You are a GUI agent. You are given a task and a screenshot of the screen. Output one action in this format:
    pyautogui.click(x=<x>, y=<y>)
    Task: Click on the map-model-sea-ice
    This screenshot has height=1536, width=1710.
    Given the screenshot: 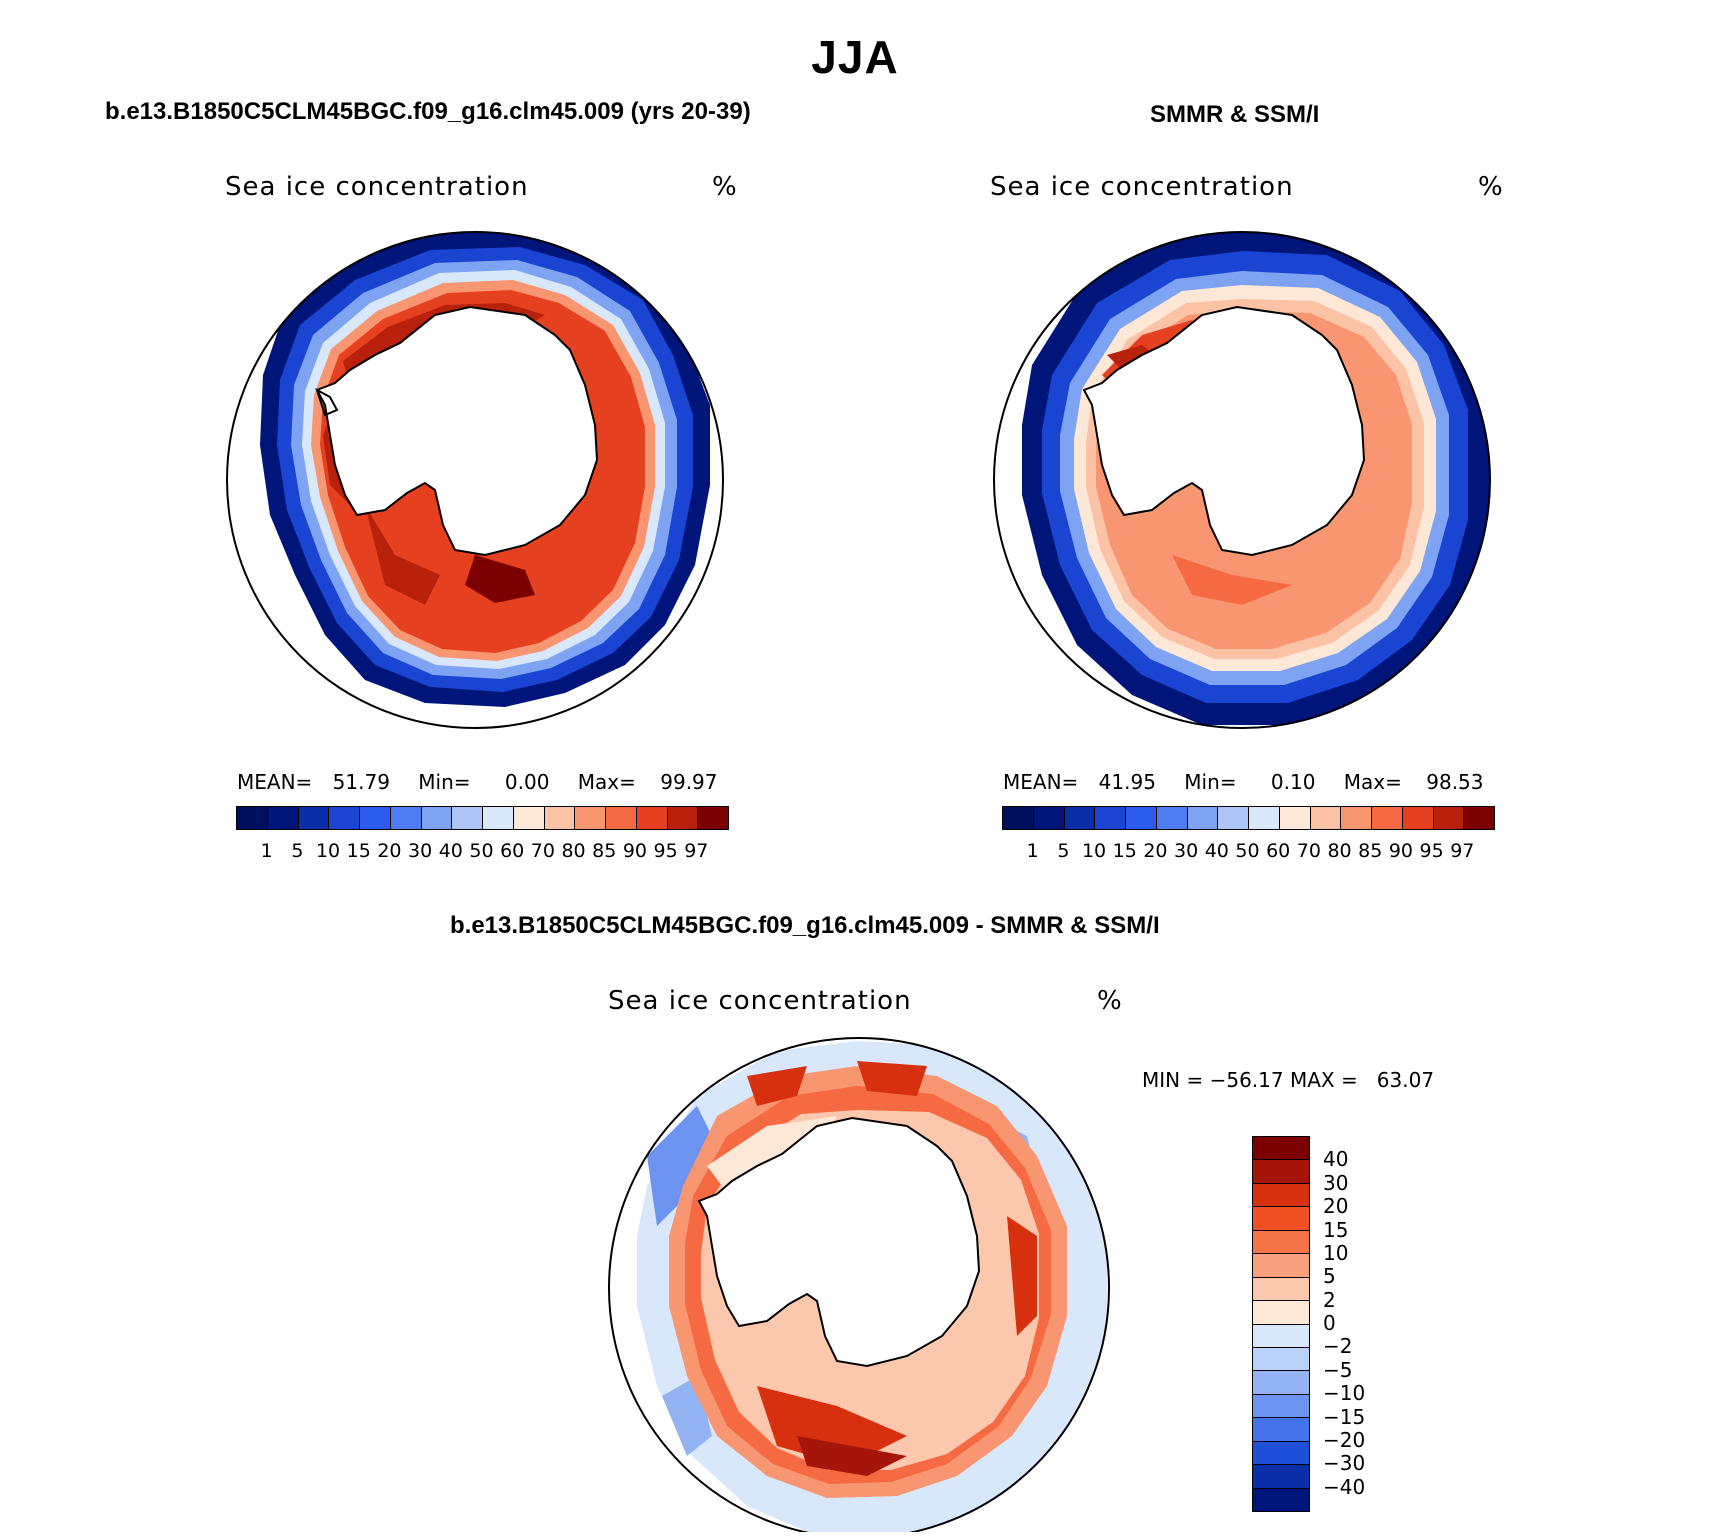 What is the action you would take?
    pyautogui.click(x=475, y=480)
    